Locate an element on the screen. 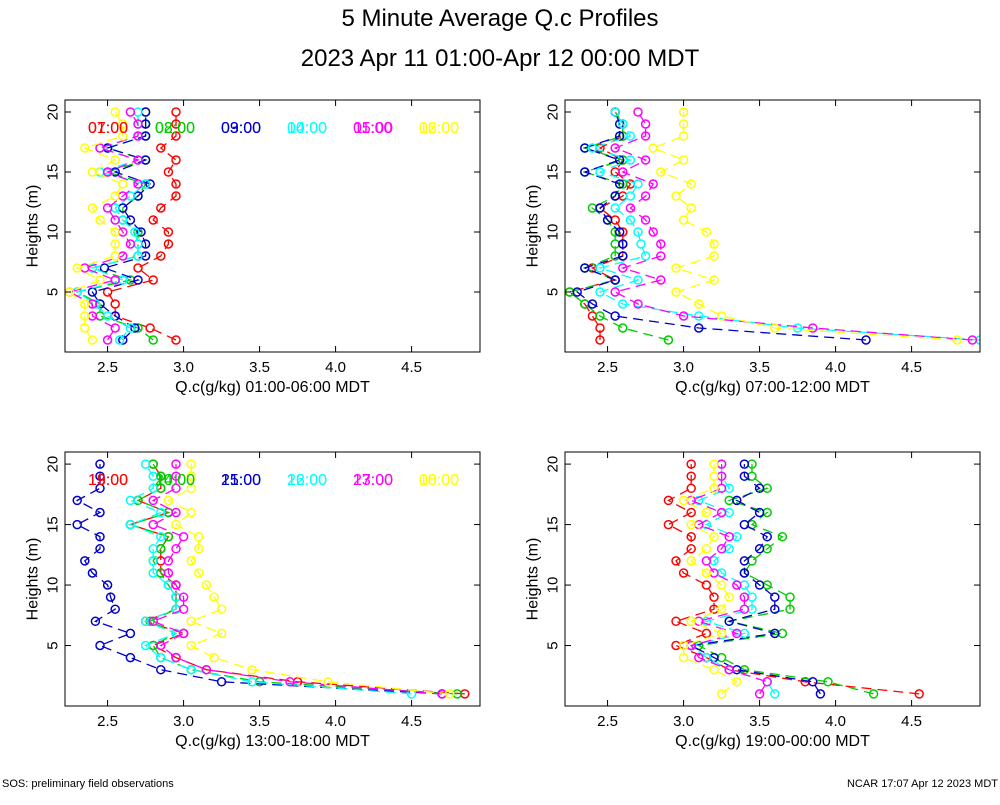 Image resolution: width=1000 pixels, height=805 pixels. figure-subtitle: 2023 Apr 11 01:00-Apr 12 00:00 MDT is located at coordinates (500, 58).